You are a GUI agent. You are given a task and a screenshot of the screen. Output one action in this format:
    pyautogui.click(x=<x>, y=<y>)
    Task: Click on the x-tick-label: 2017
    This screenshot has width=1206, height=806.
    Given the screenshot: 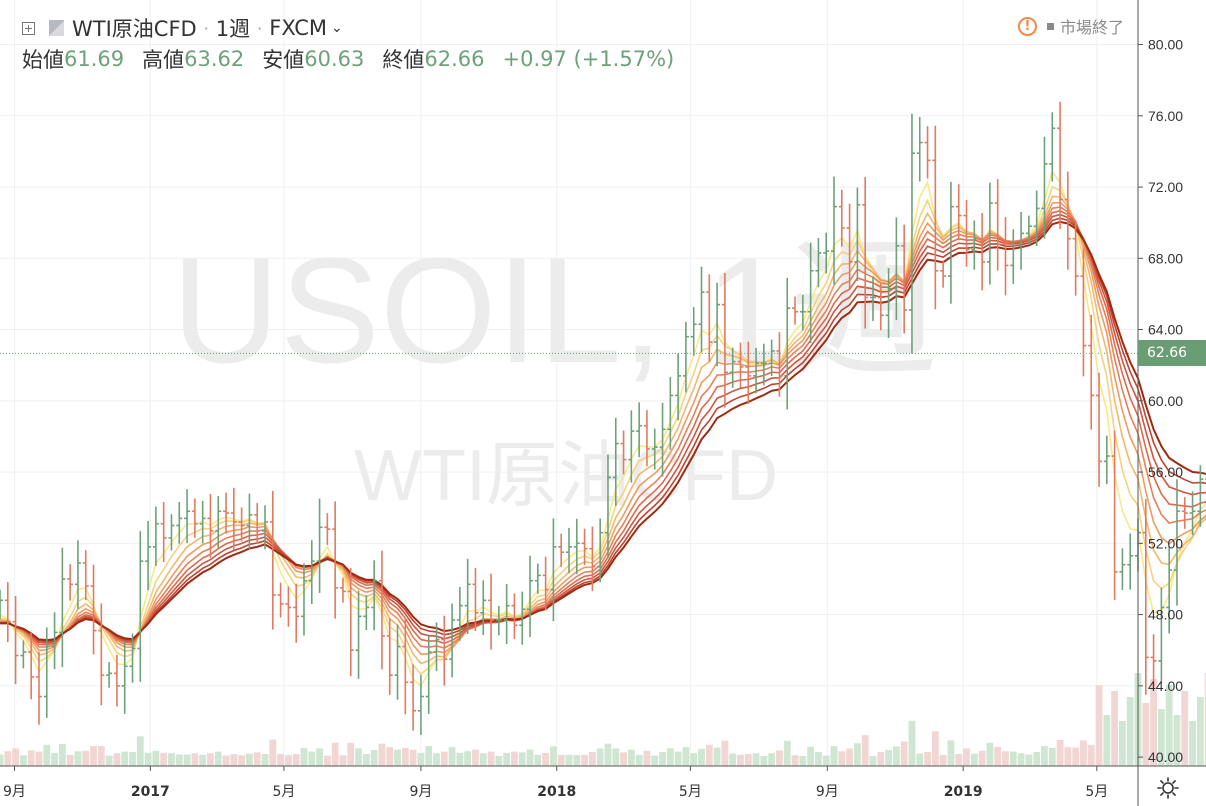 What is the action you would take?
    pyautogui.click(x=150, y=792)
    